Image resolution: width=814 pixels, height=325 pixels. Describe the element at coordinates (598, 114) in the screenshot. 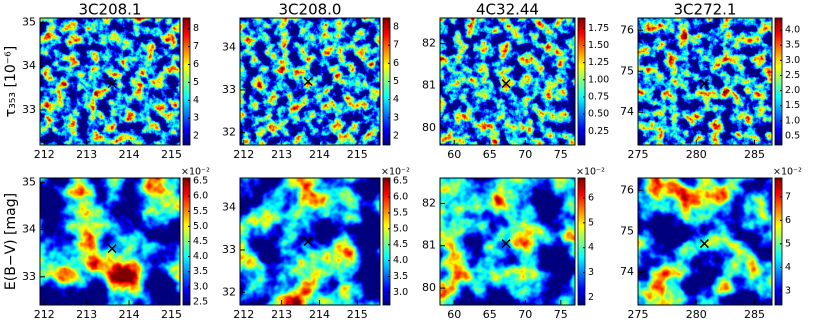

I see `colorbar-tick-label: 0.50` at that location.